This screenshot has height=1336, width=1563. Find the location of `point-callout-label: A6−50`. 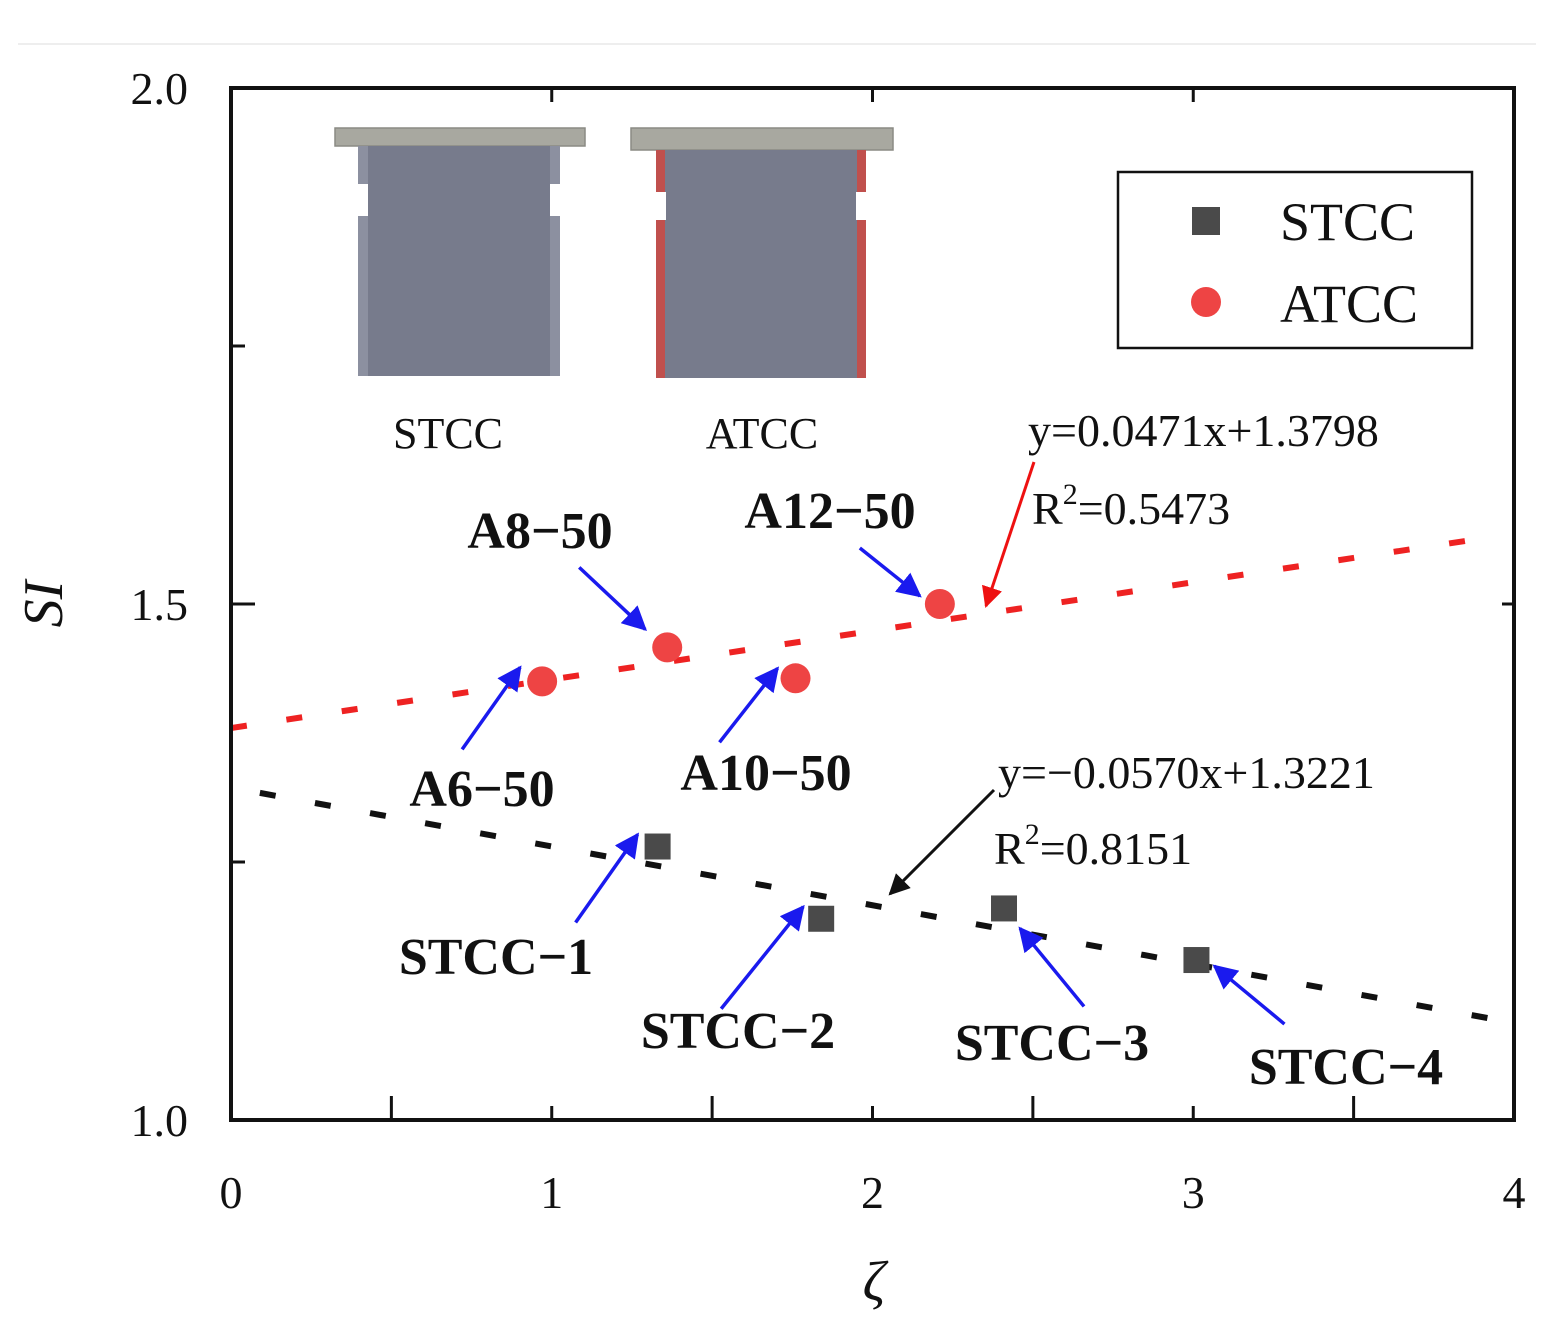

point-callout-label: A6−50 is located at coordinates (481, 789).